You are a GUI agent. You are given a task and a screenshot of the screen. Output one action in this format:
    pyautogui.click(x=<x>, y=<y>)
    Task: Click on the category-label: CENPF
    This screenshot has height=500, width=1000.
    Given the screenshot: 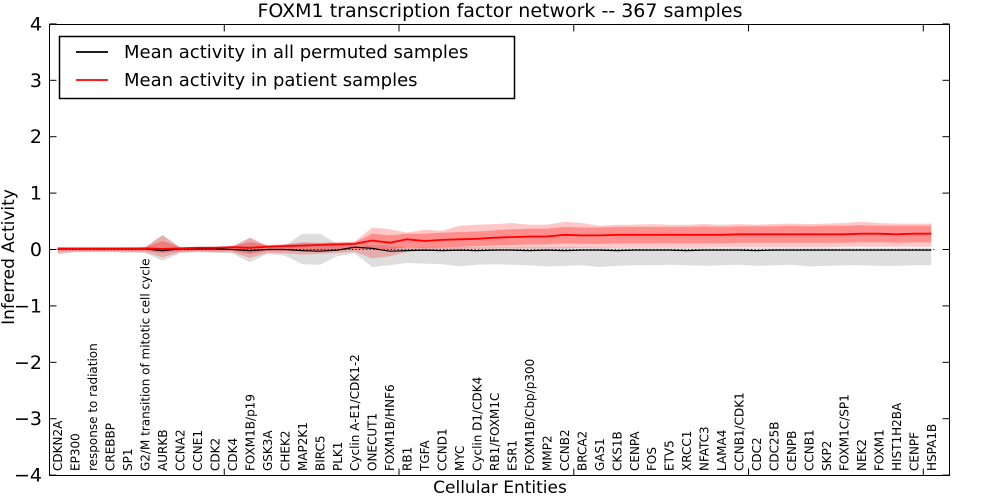 What is the action you would take?
    pyautogui.click(x=914, y=451)
    